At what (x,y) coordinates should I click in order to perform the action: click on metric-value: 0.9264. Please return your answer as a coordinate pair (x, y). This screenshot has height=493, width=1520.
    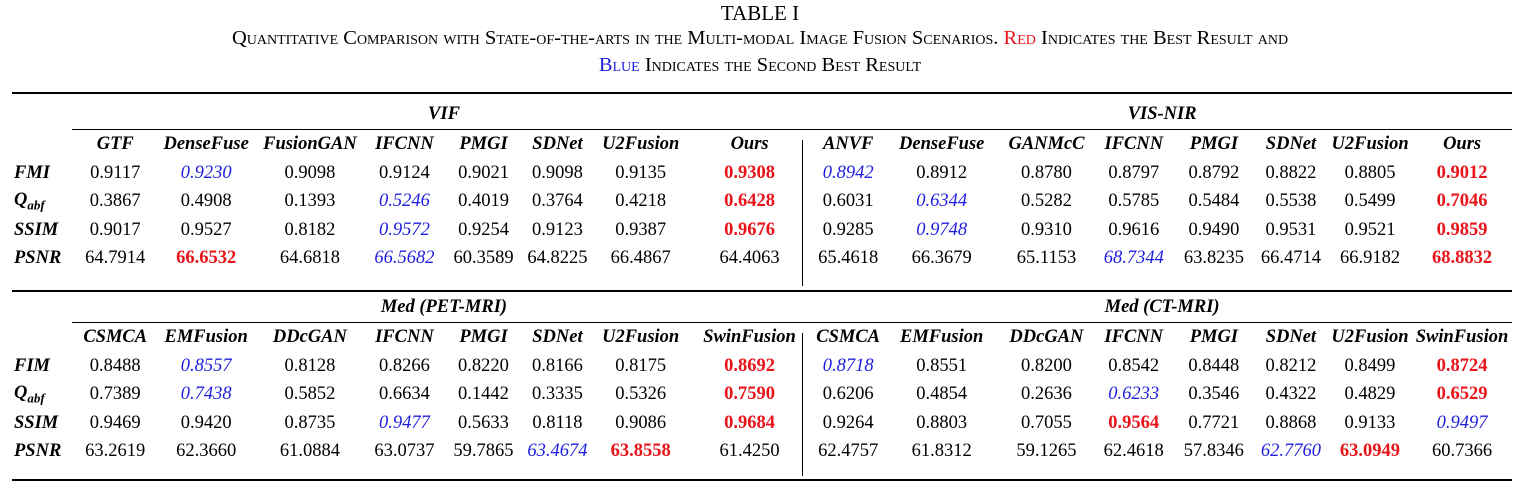
    Looking at the image, I should click on (848, 422).